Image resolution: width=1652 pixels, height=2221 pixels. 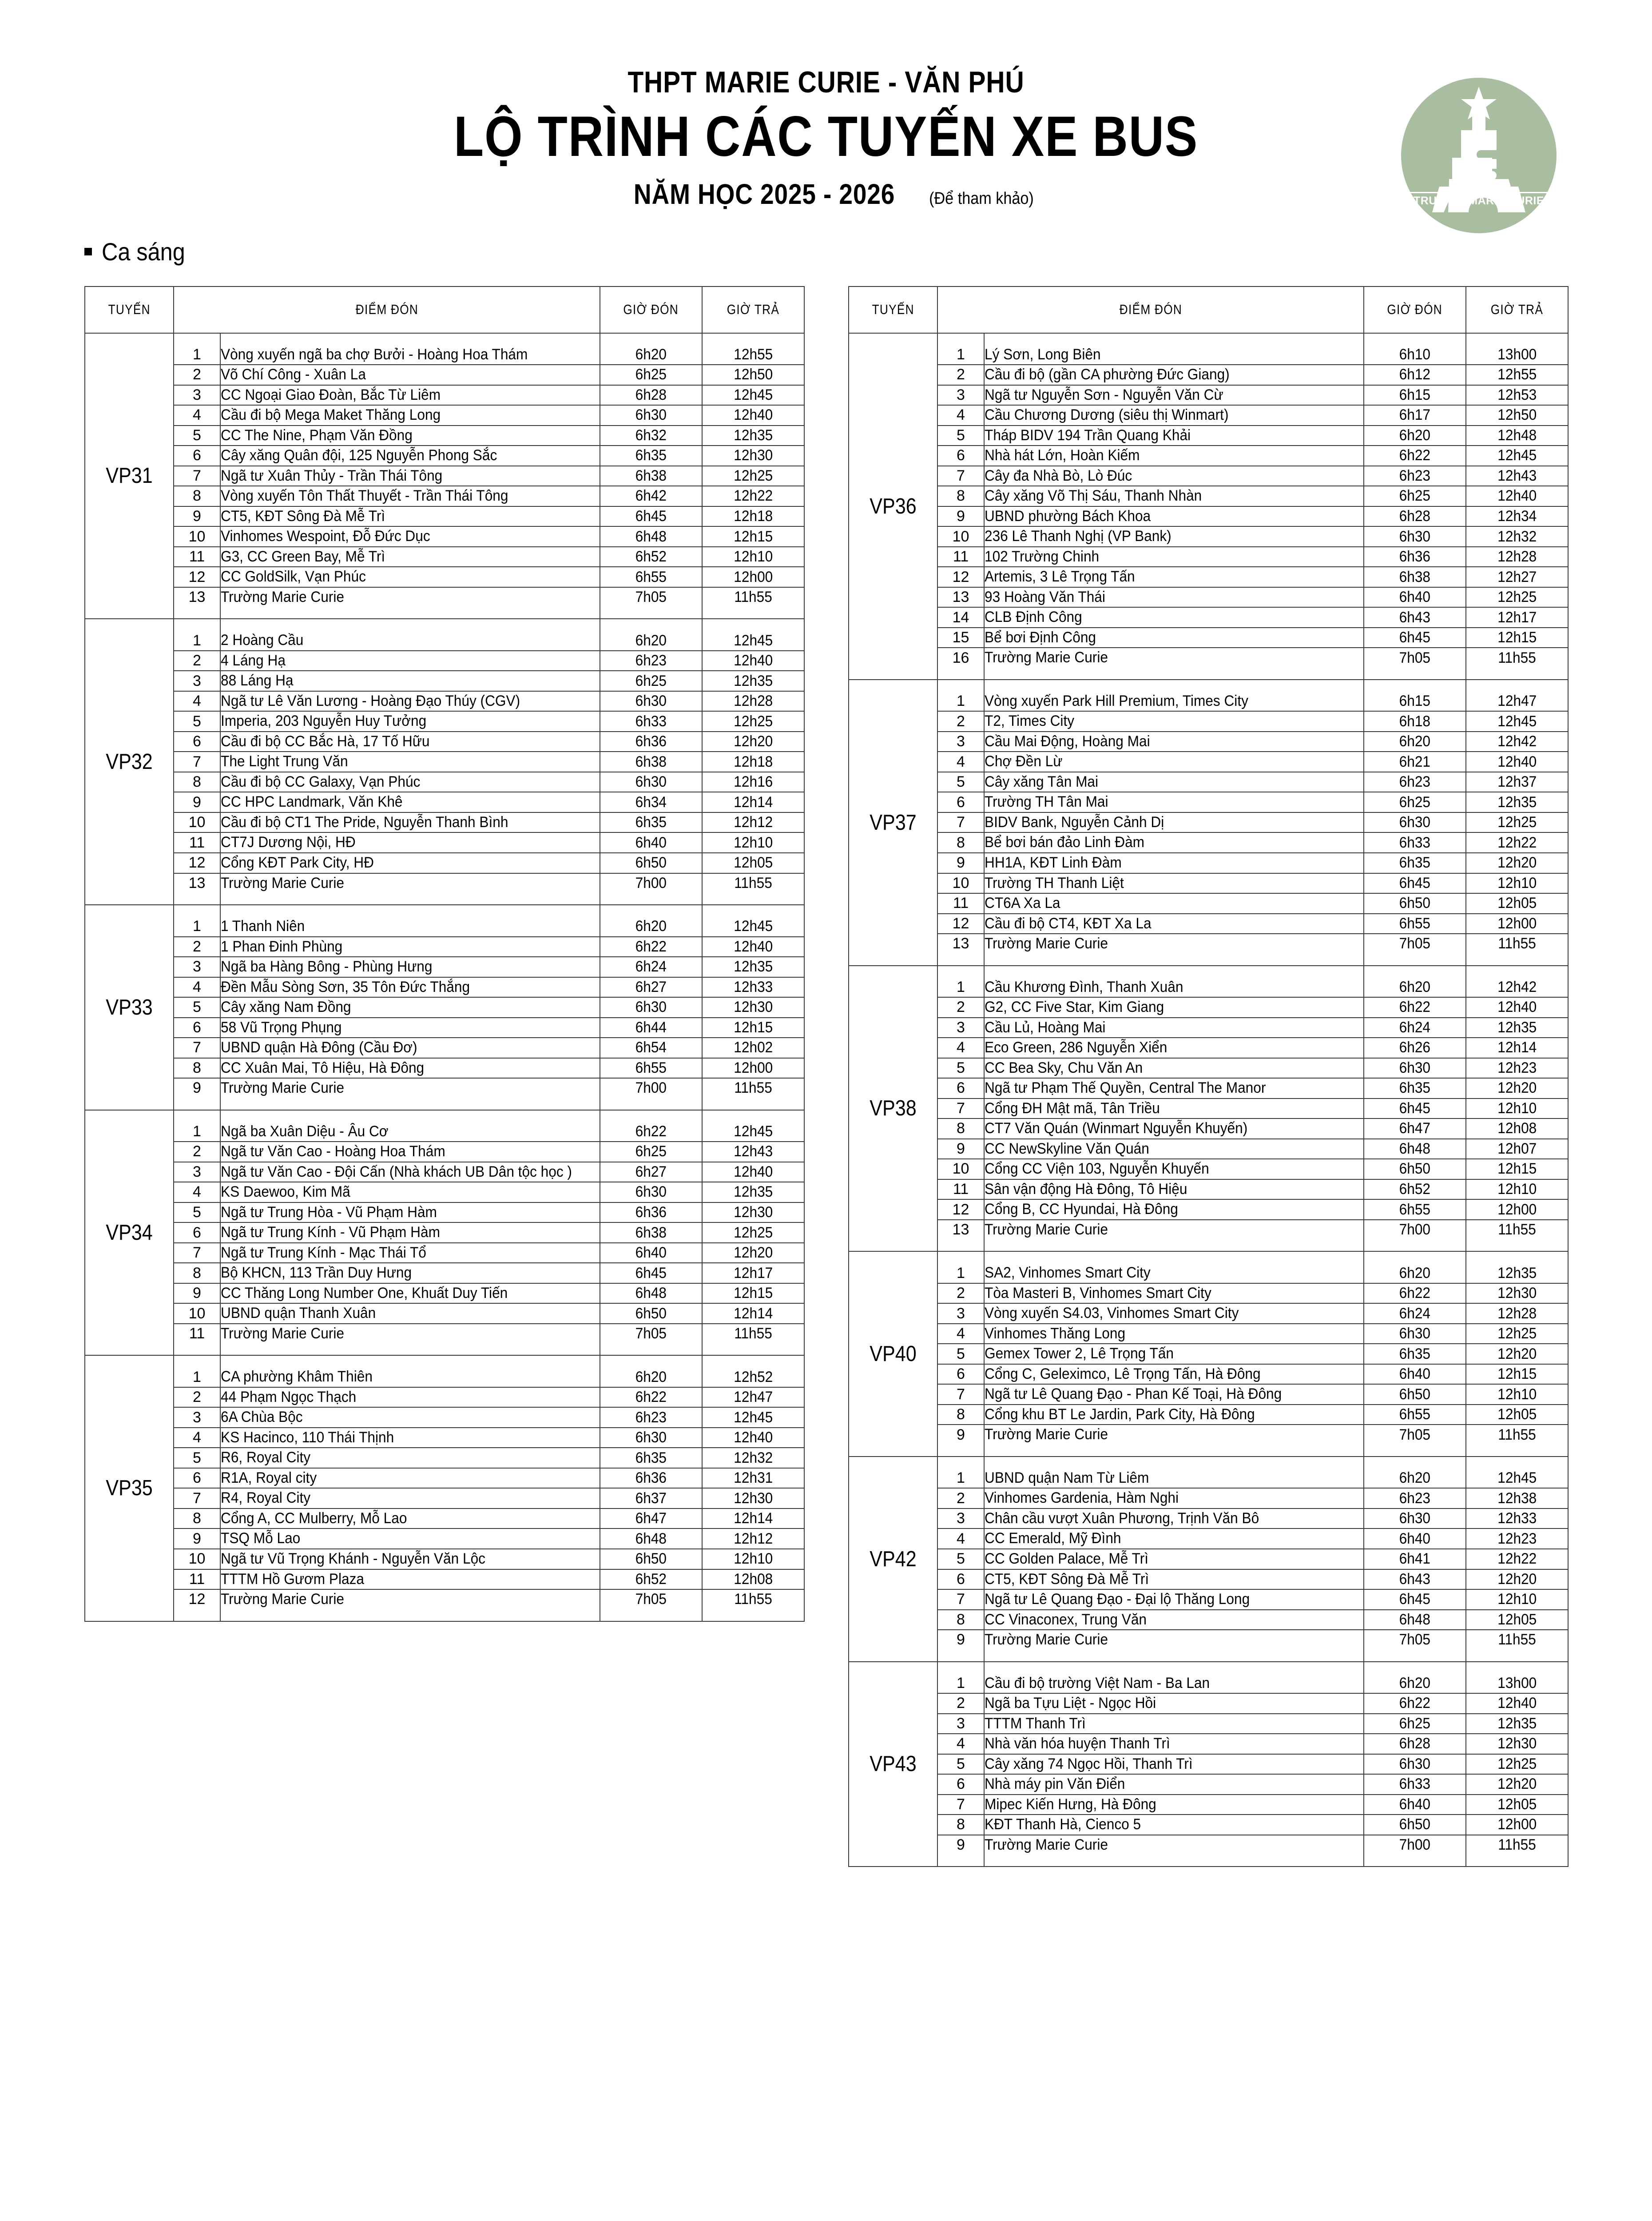 What do you see at coordinates (1209, 476) in the screenshot?
I see `table-row: 7 Cây đa Nhà Bò, Lò Đúc 6h23 12h43` at bounding box center [1209, 476].